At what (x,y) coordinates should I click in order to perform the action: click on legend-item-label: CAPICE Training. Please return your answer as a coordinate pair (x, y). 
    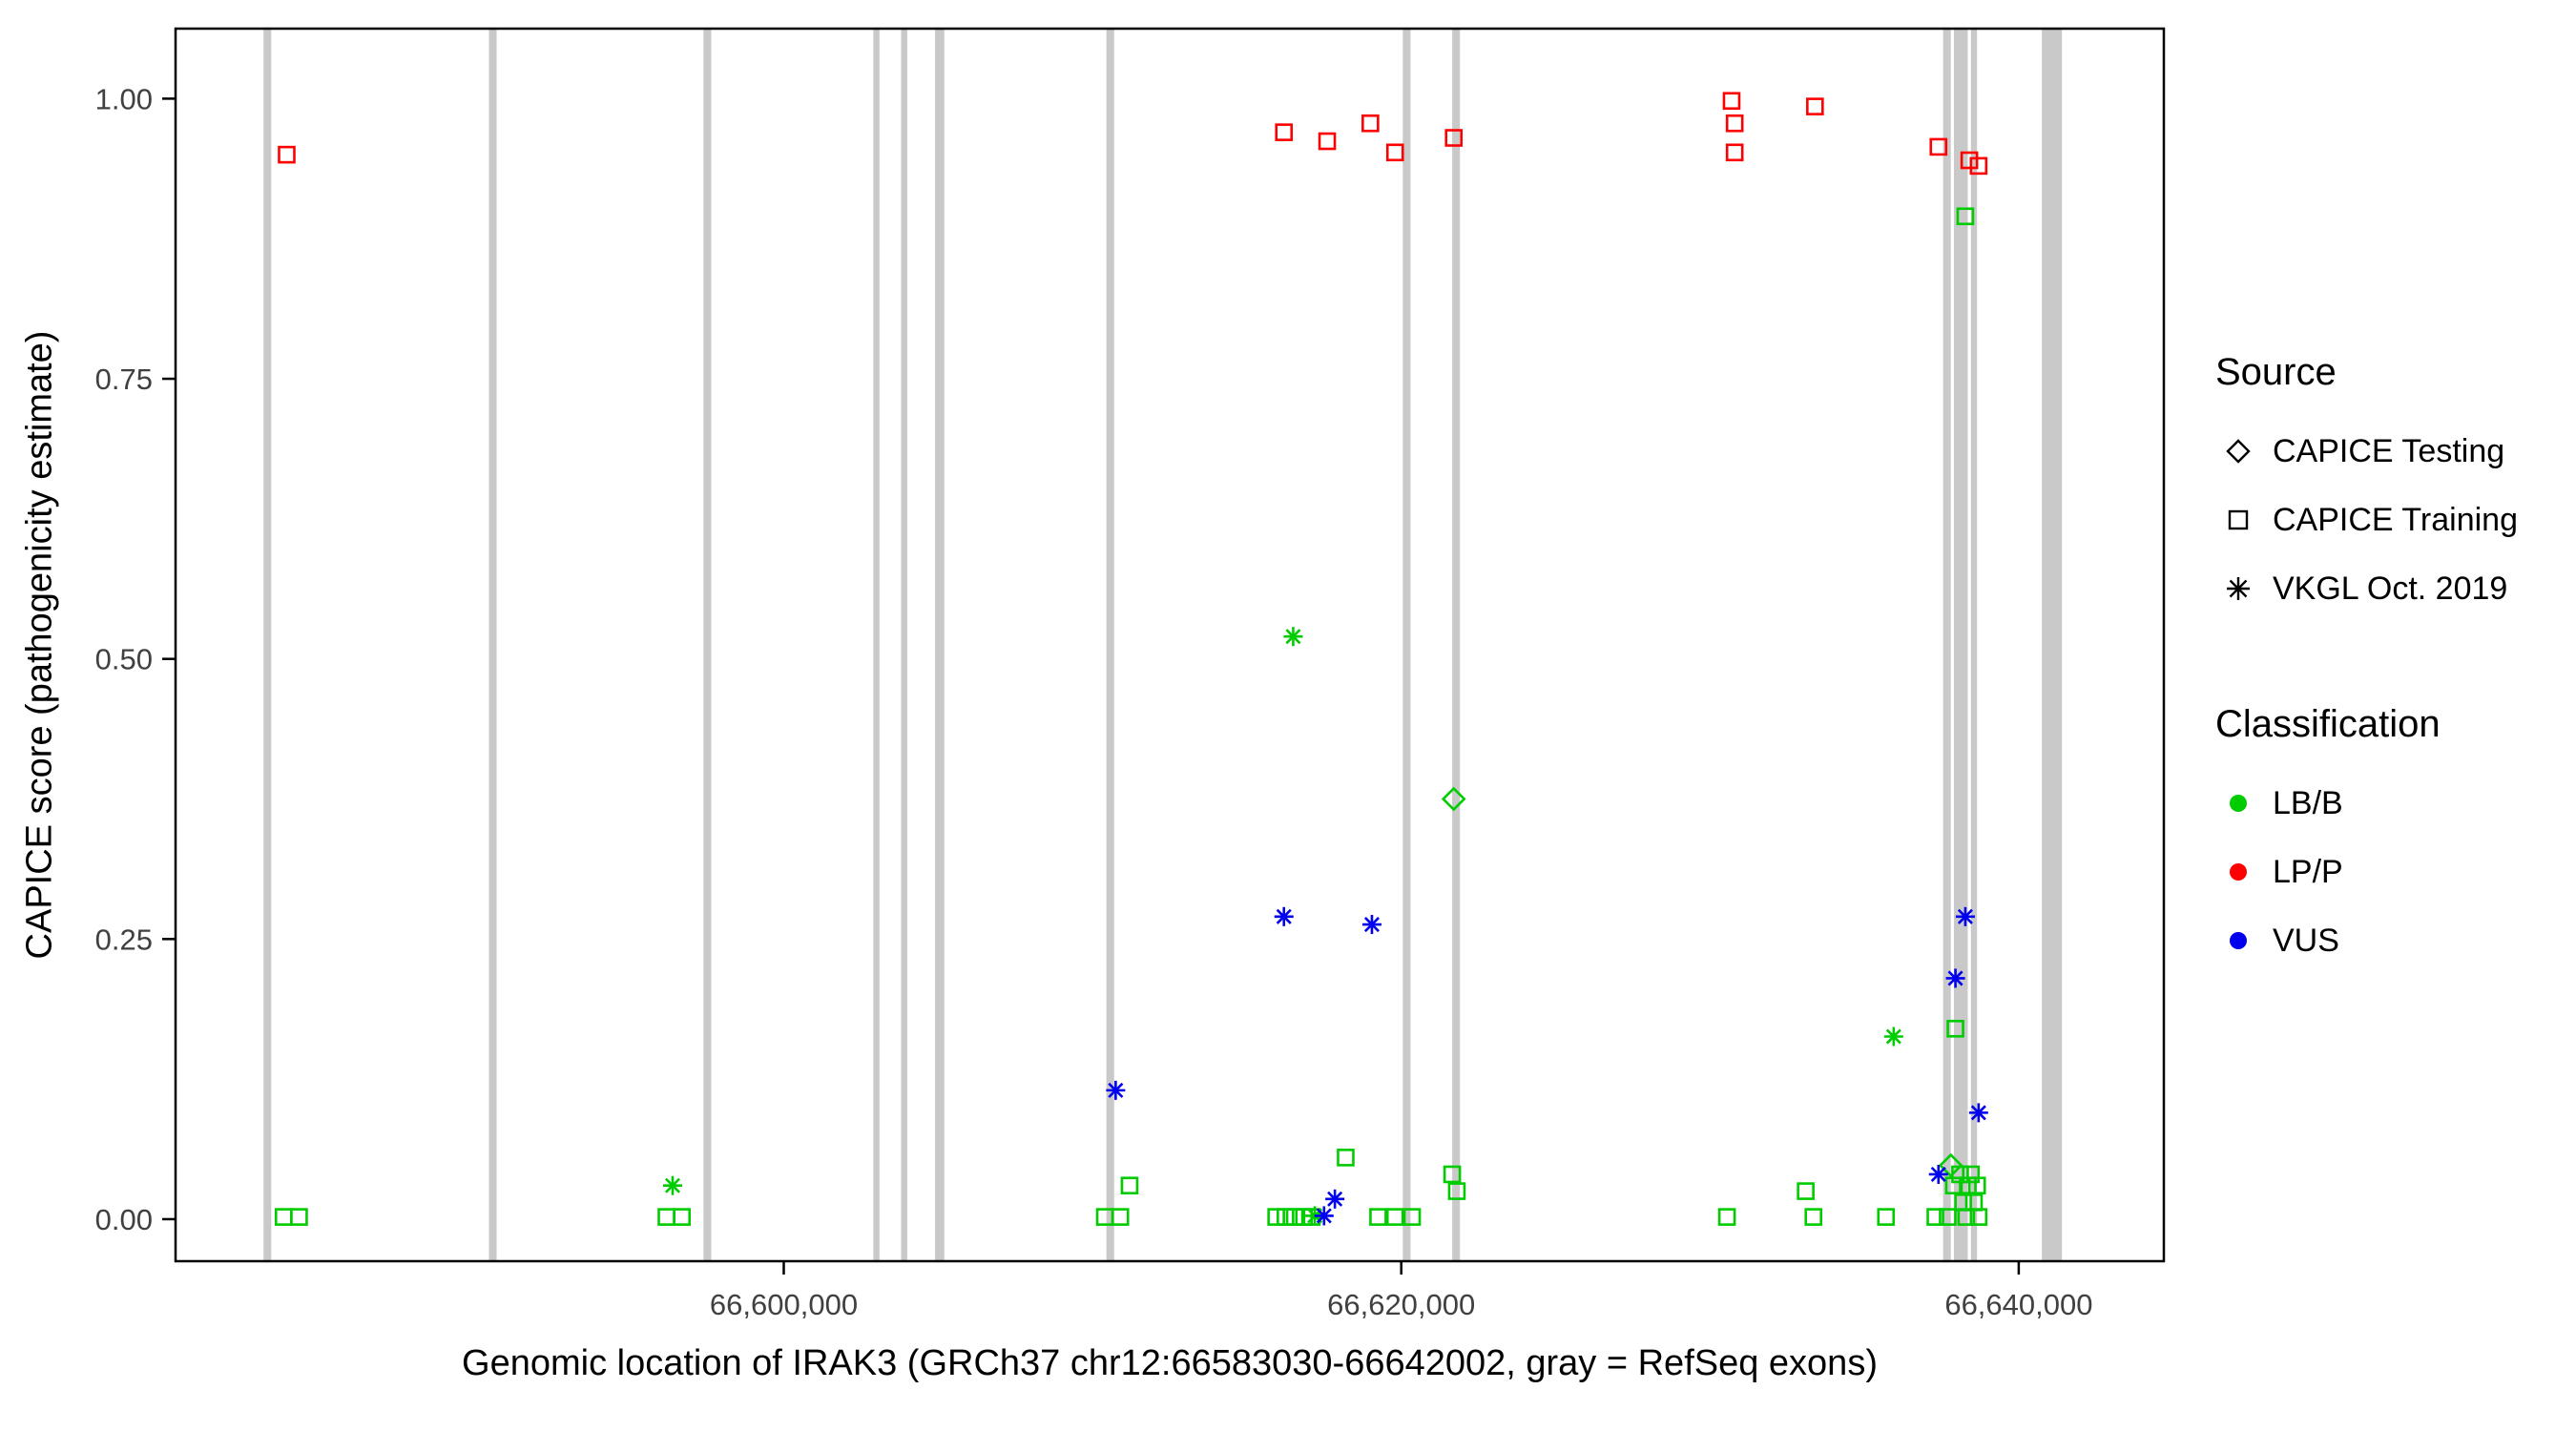
    Looking at the image, I should click on (2395, 519).